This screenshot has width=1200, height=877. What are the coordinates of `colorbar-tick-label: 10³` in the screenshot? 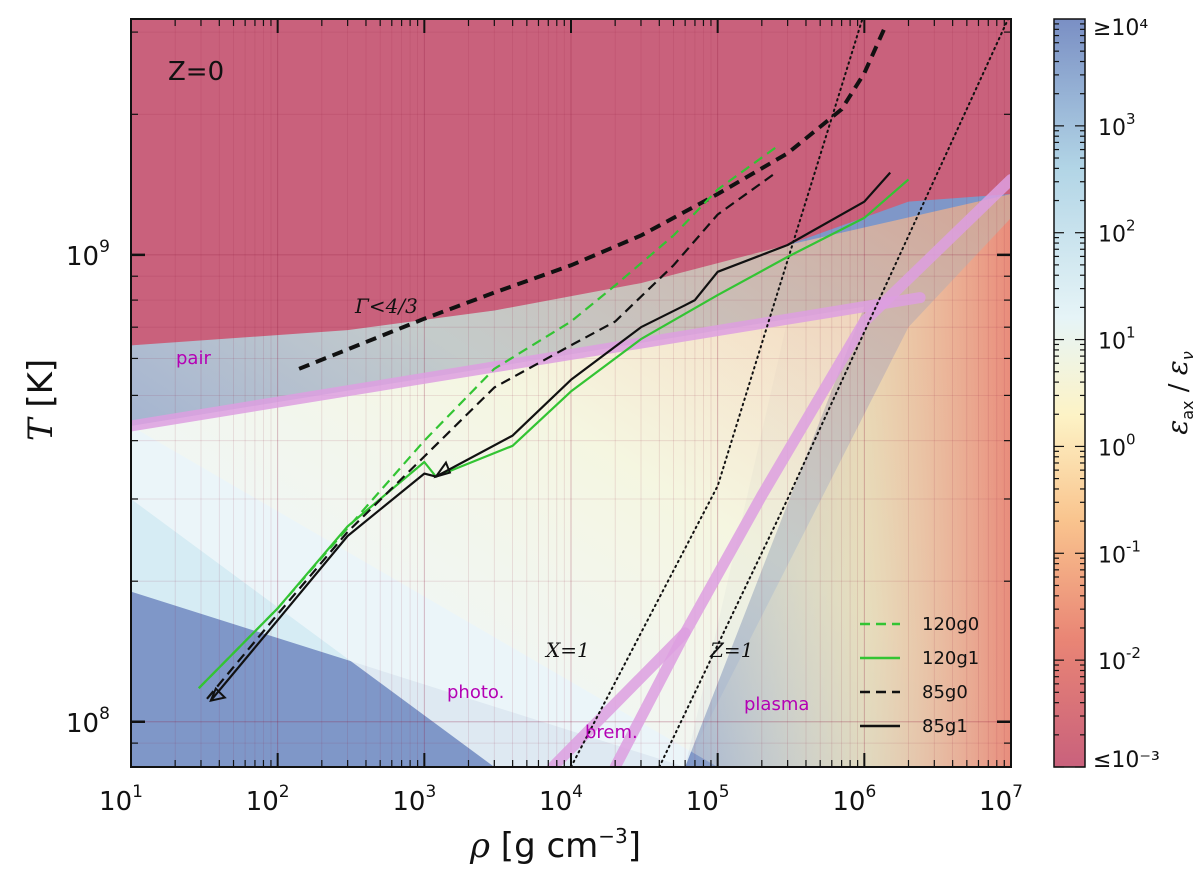 It's located at (1117, 125).